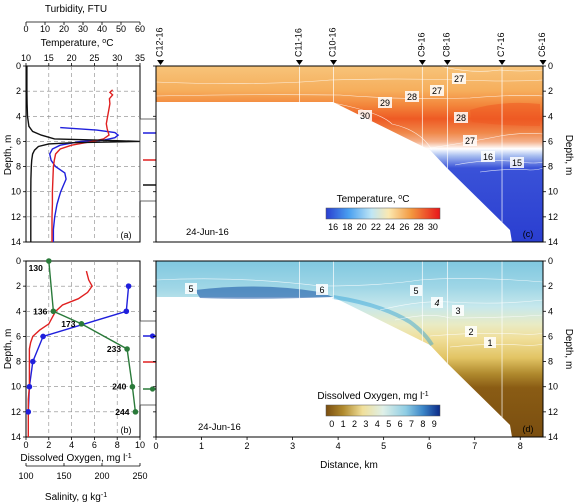 The height and width of the screenshot is (504, 575). I want to click on colorbar-tick-label: 28, so click(419, 227).